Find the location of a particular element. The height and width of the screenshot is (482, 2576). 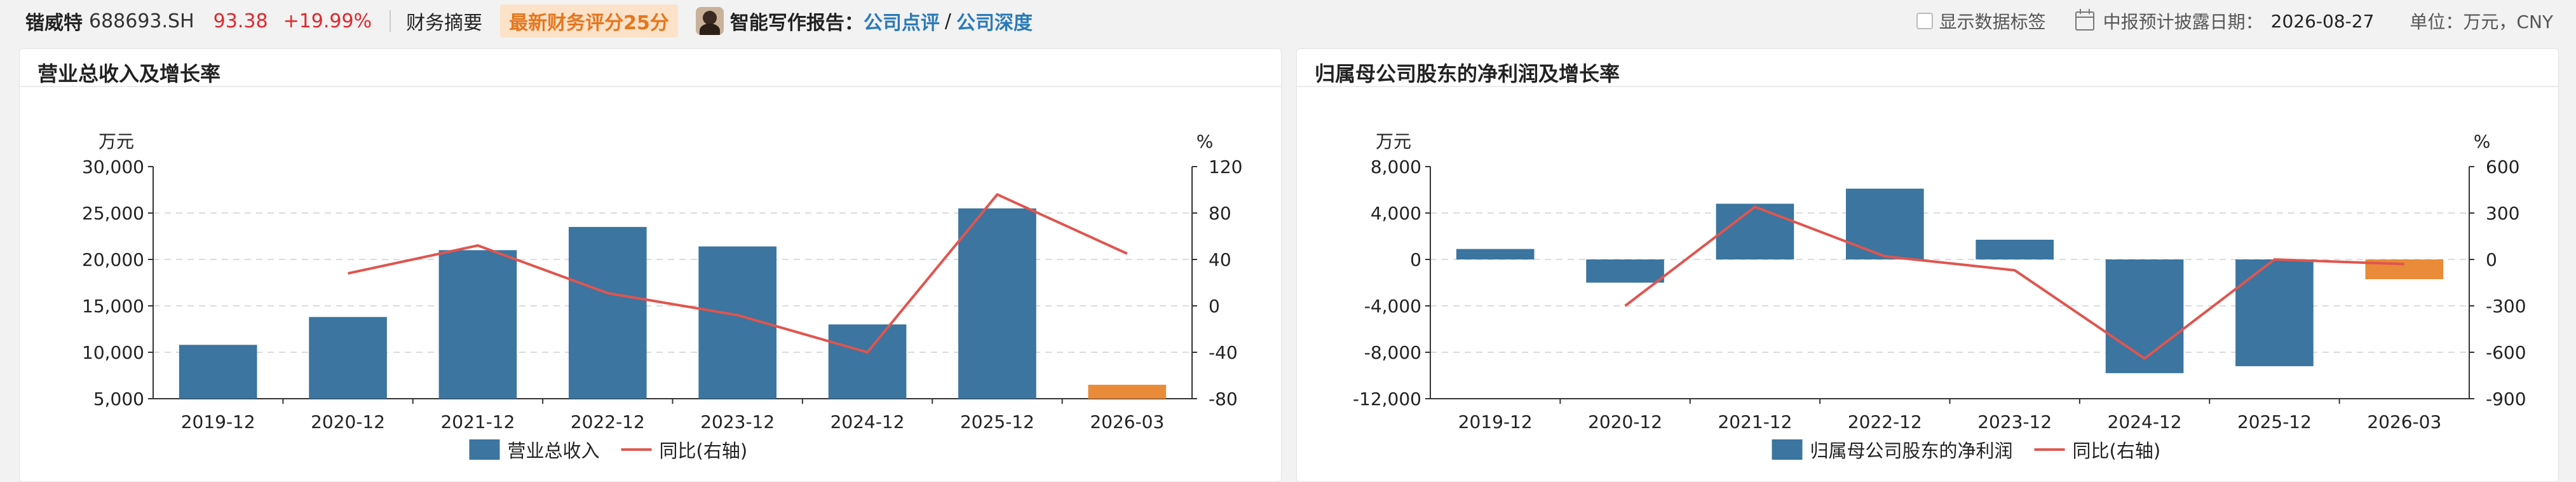

y-right-tick-label: 300 is located at coordinates (2502, 213).